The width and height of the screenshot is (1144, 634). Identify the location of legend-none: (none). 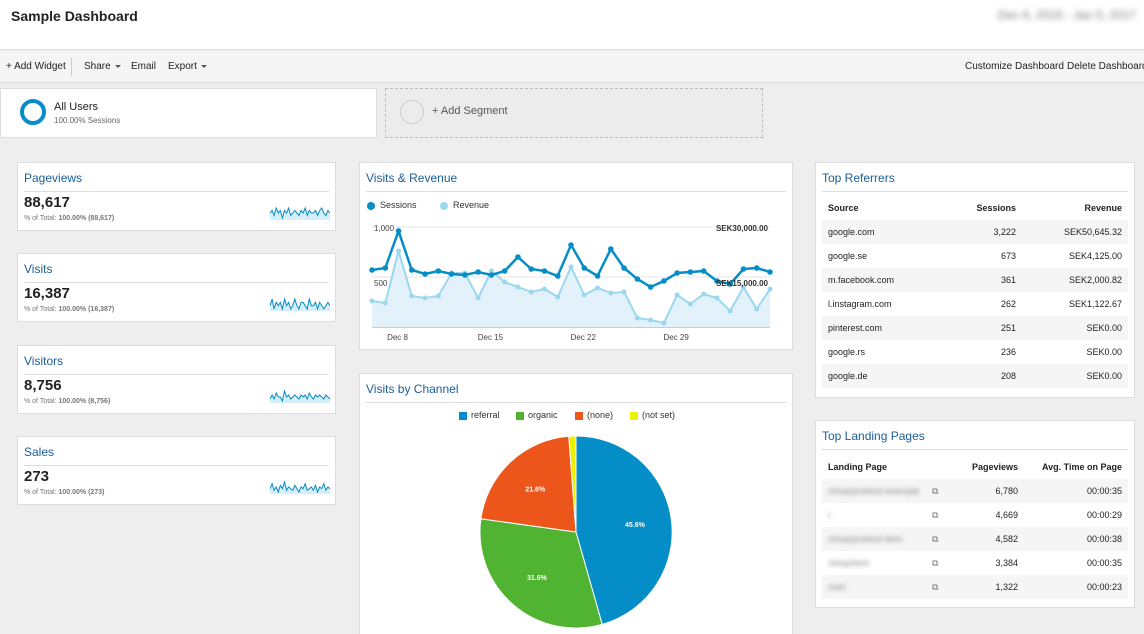
(594, 415).